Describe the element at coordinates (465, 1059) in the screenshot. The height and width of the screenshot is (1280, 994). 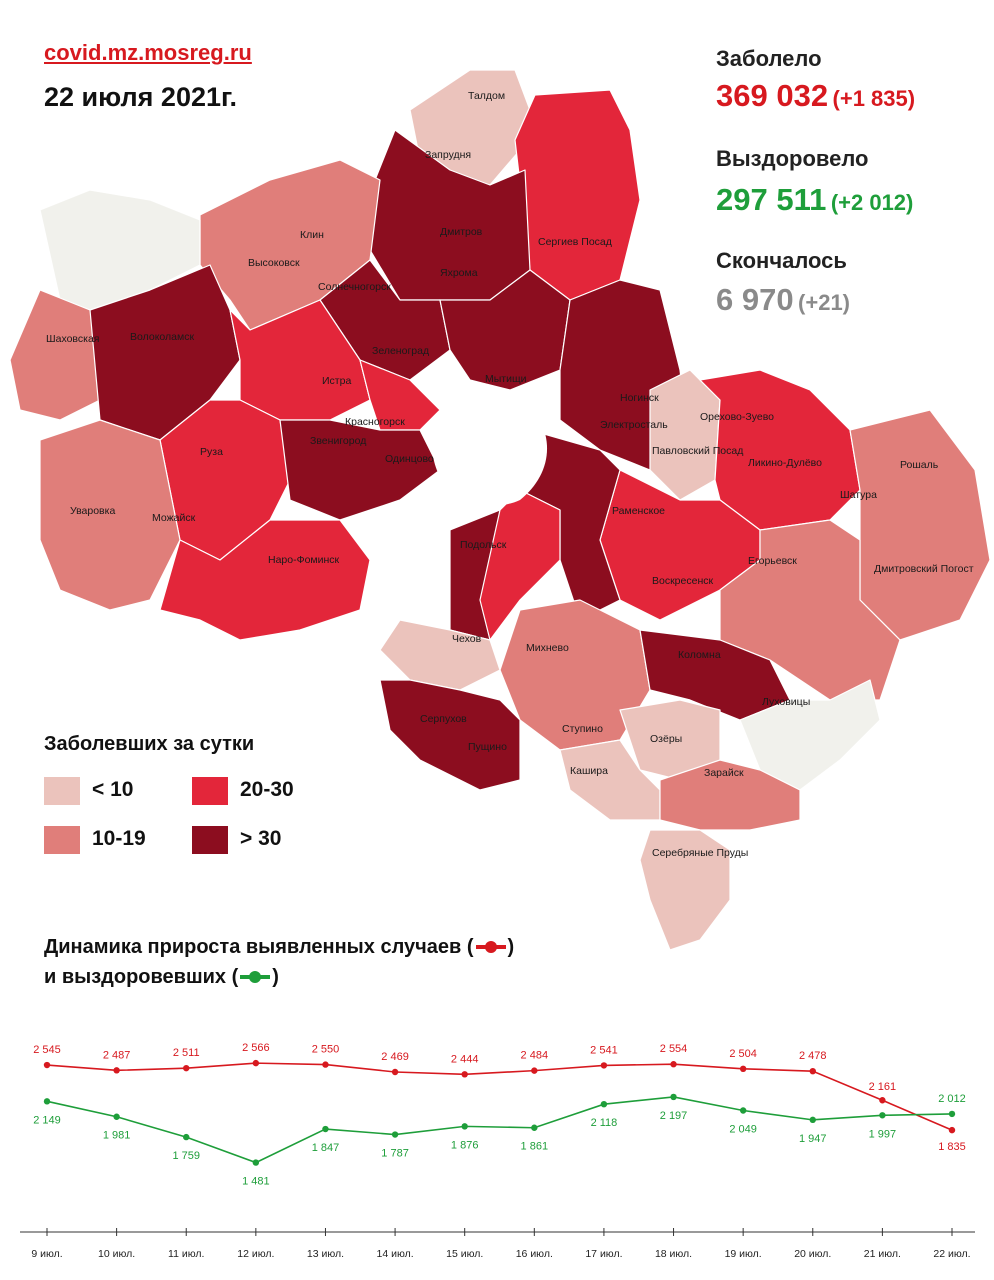
I see `infected-data-label: 2 444` at that location.